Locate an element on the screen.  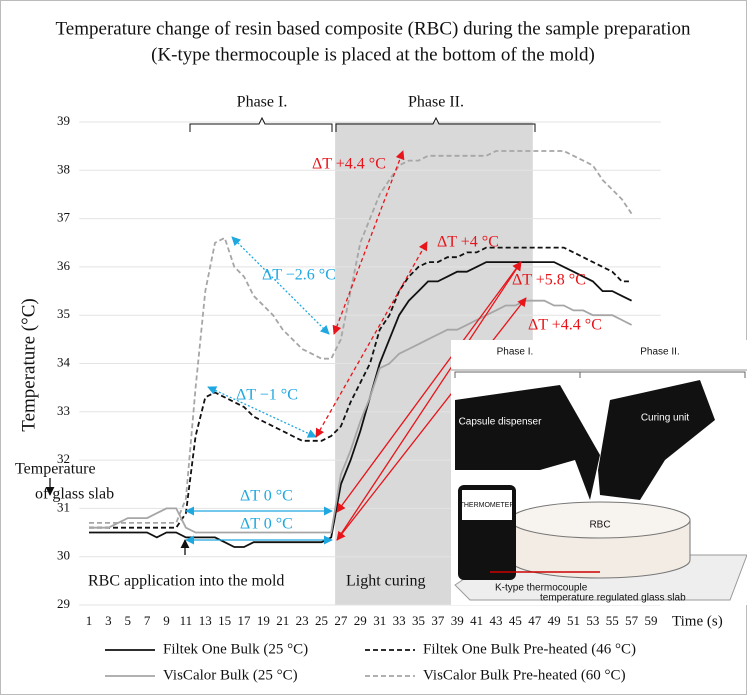
inset-label: Phase II. is located at coordinates (659, 352).